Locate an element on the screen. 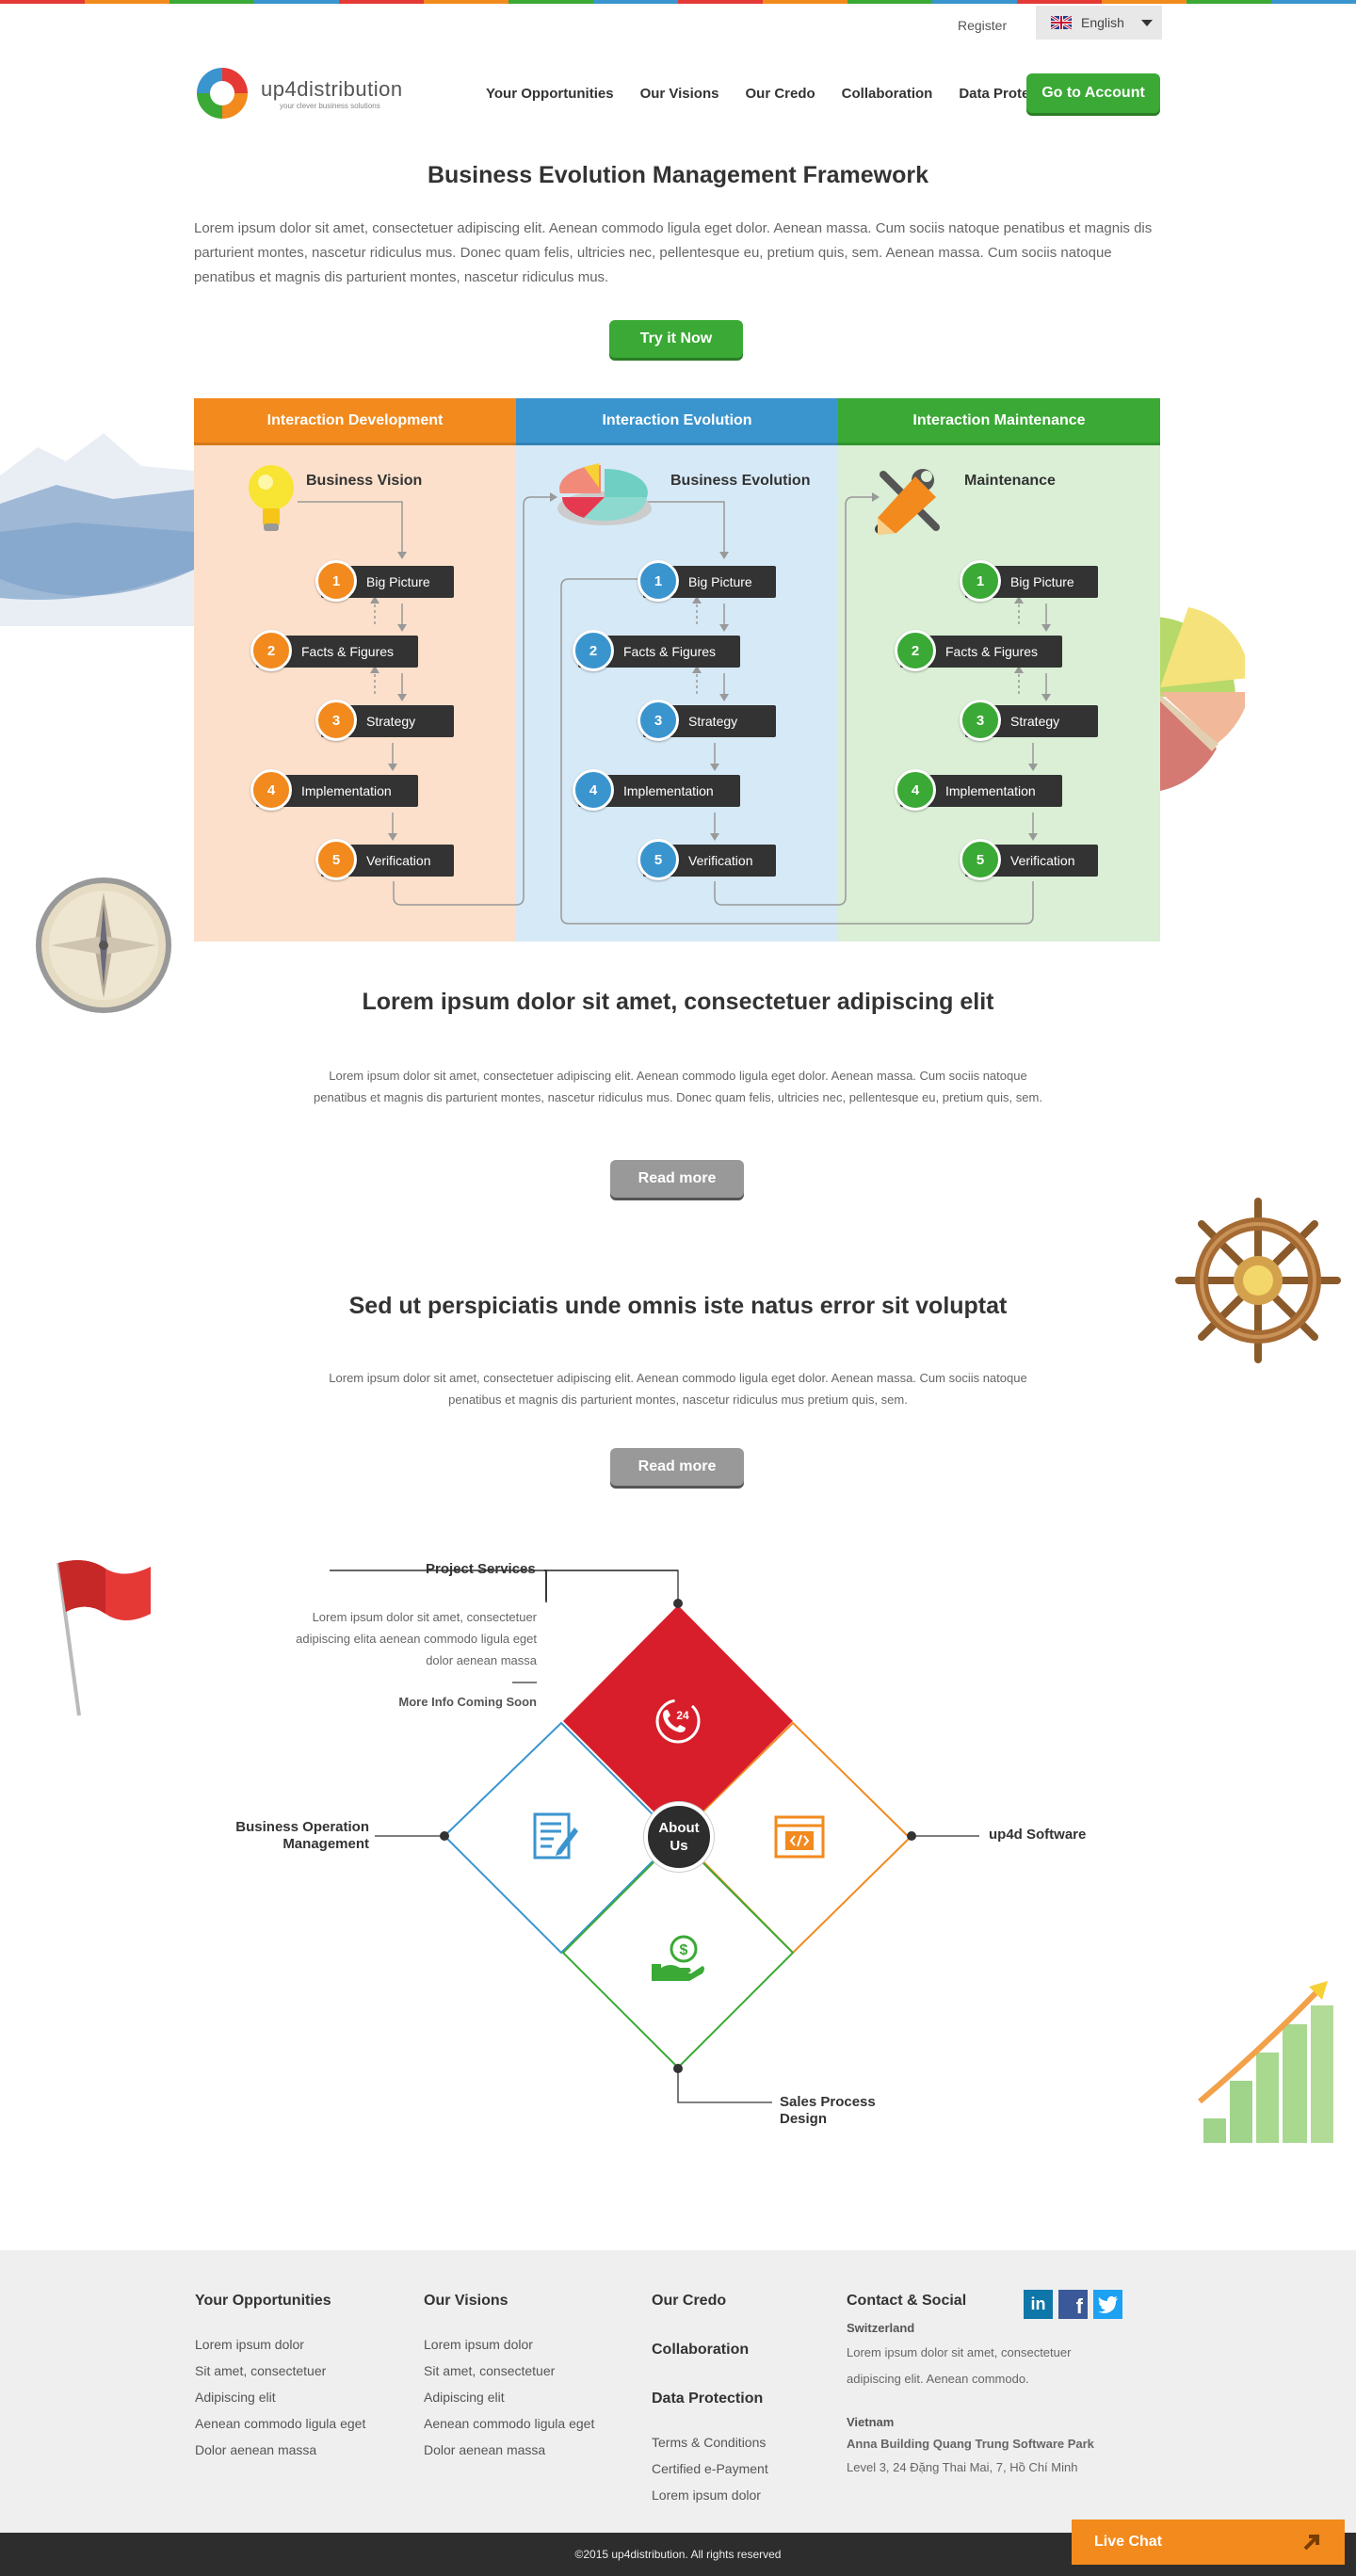 The width and height of the screenshot is (1356, 2576). step-verification-dev: 5 Verification is located at coordinates (384, 859).